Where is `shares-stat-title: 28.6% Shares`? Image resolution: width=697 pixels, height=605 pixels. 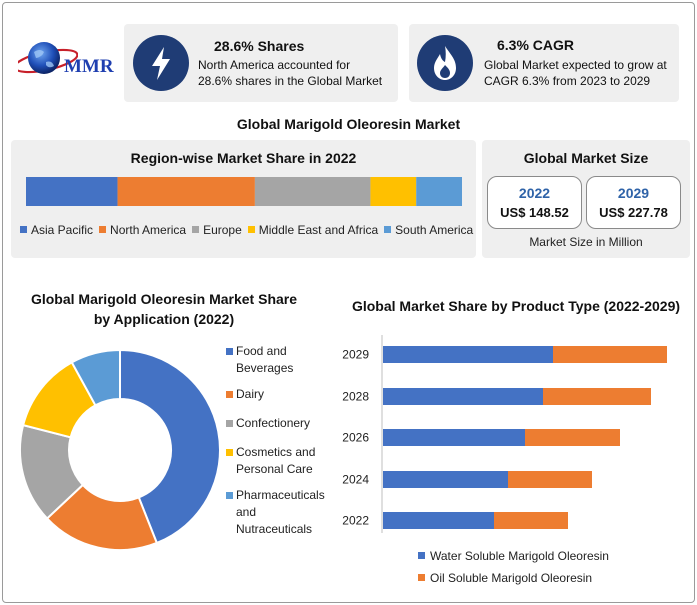 shares-stat-title: 28.6% Shares is located at coordinates (259, 46).